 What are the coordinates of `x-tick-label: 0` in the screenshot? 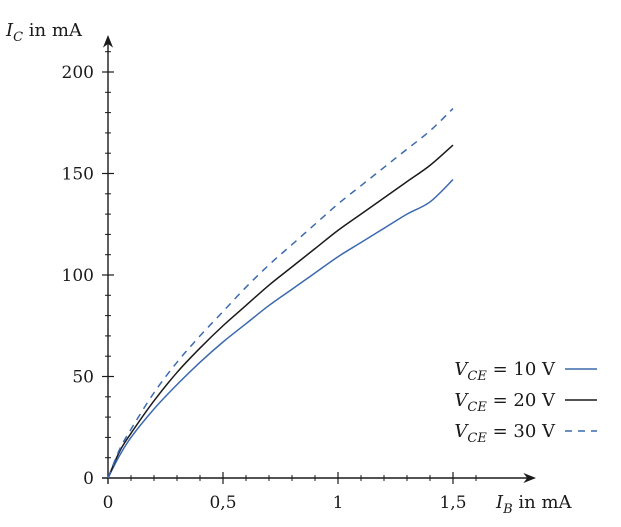 It's located at (108, 503).